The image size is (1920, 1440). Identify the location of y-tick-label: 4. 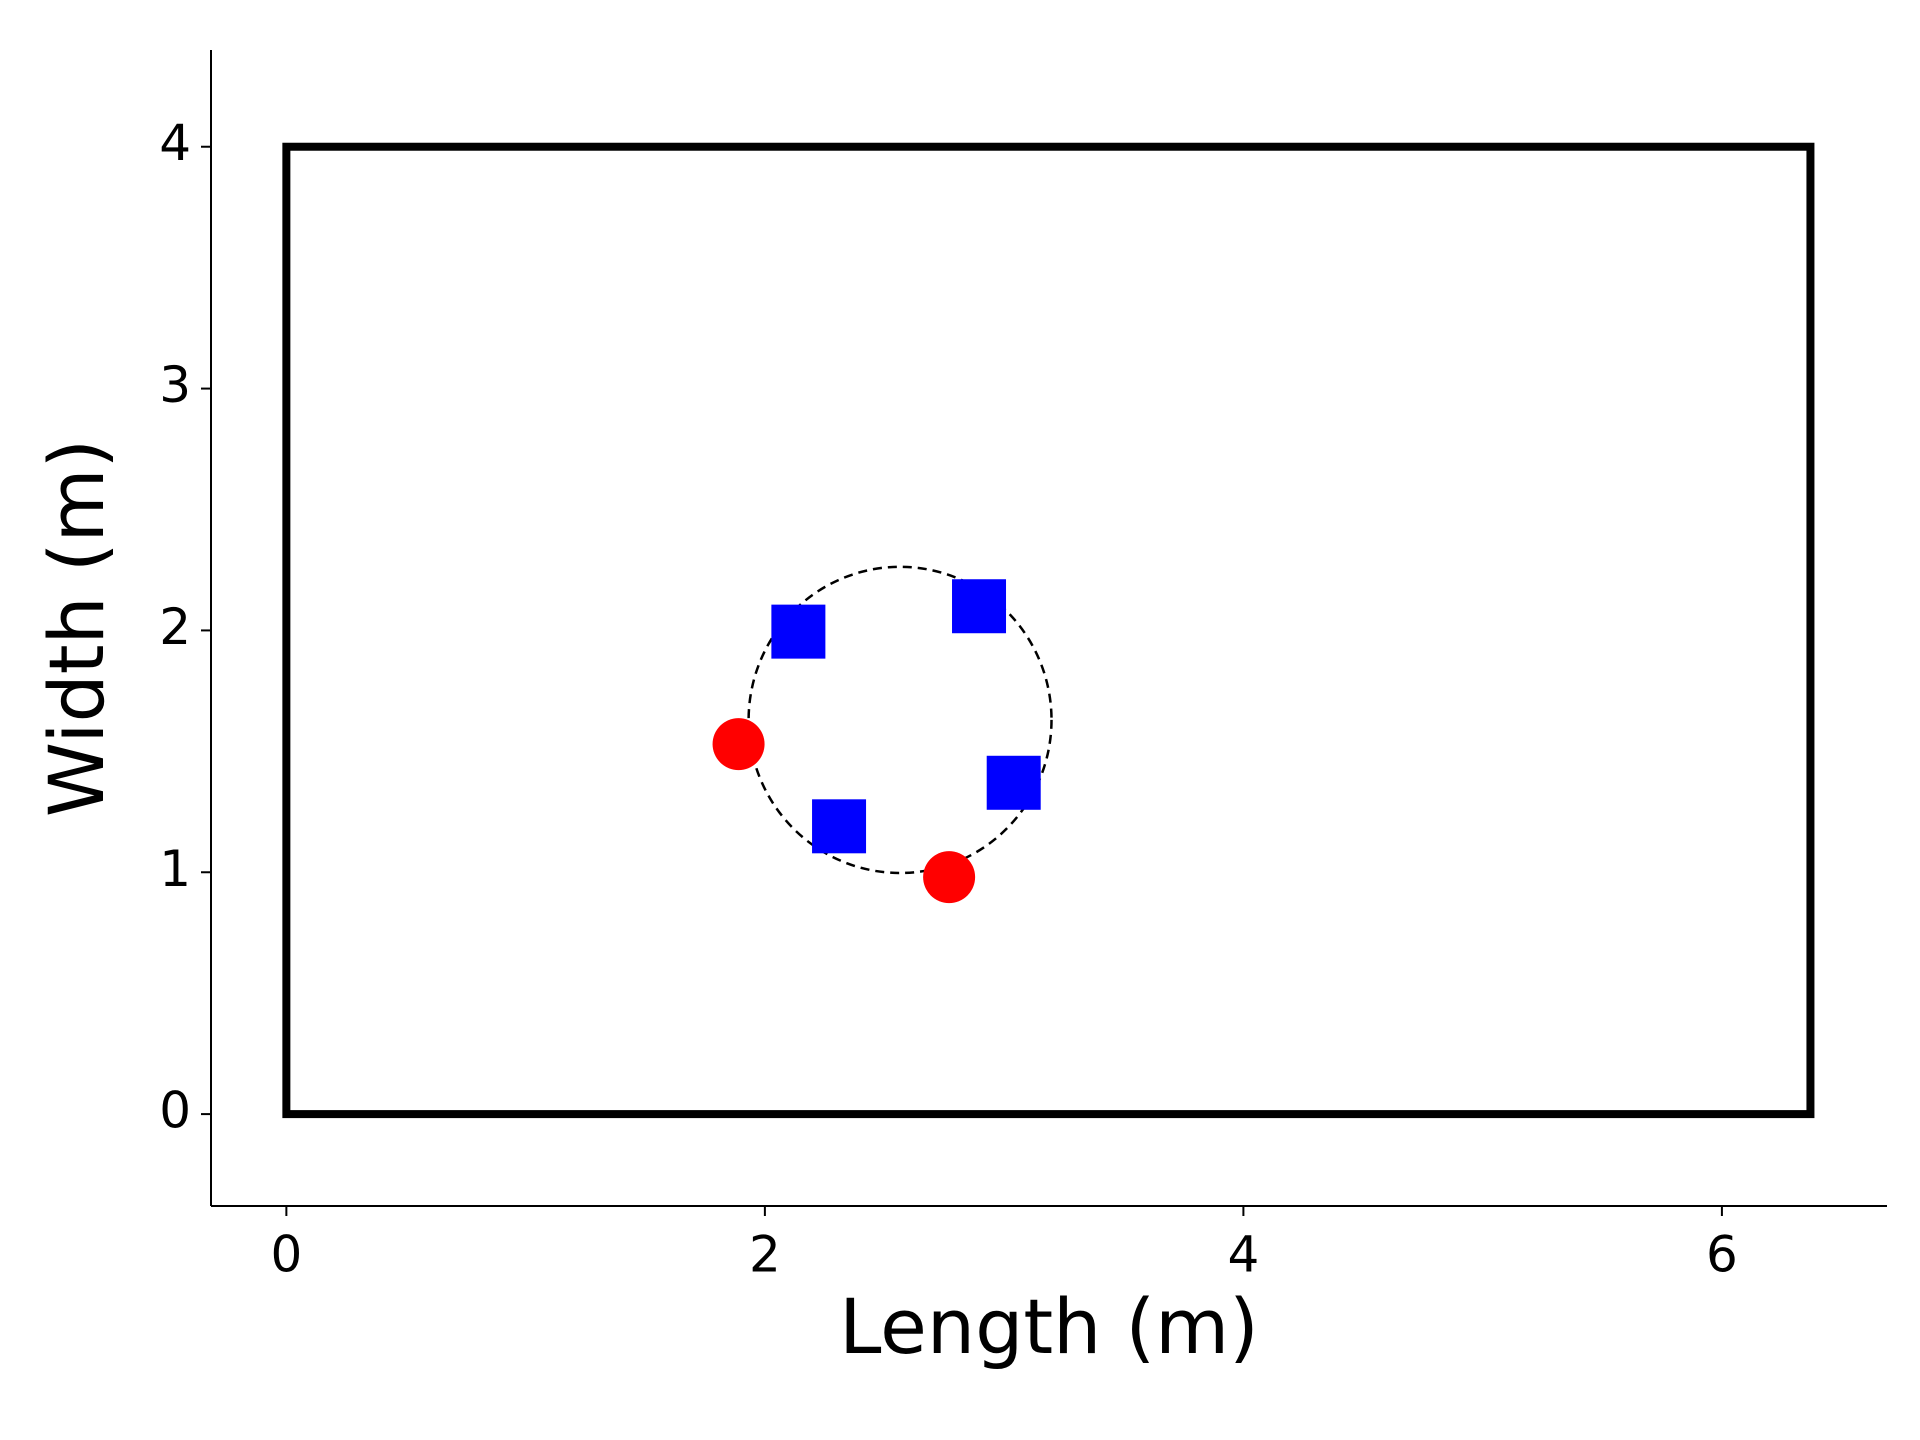
(175, 143).